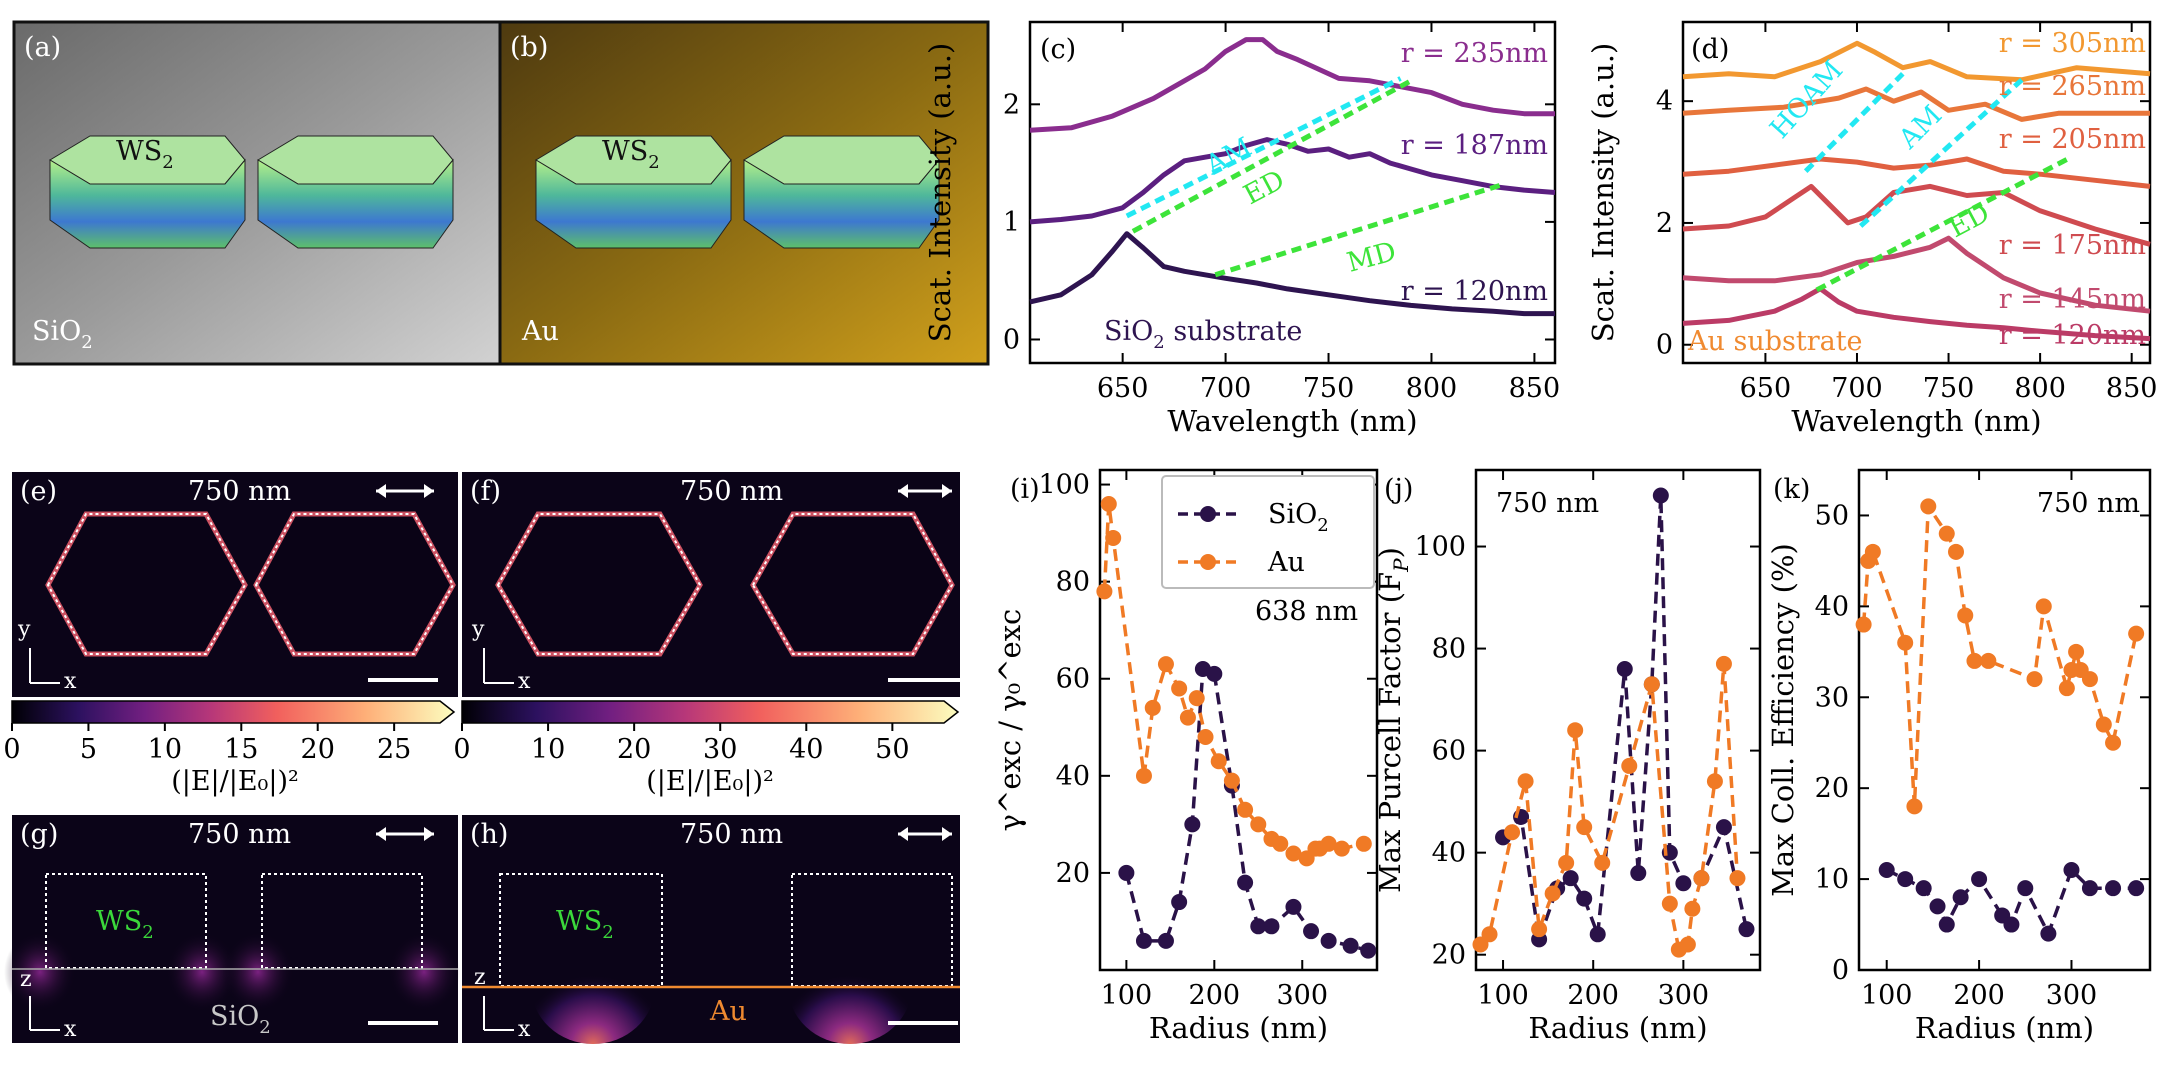  I want to click on chart-c-series-label: r = 187nm, so click(1474, 145).